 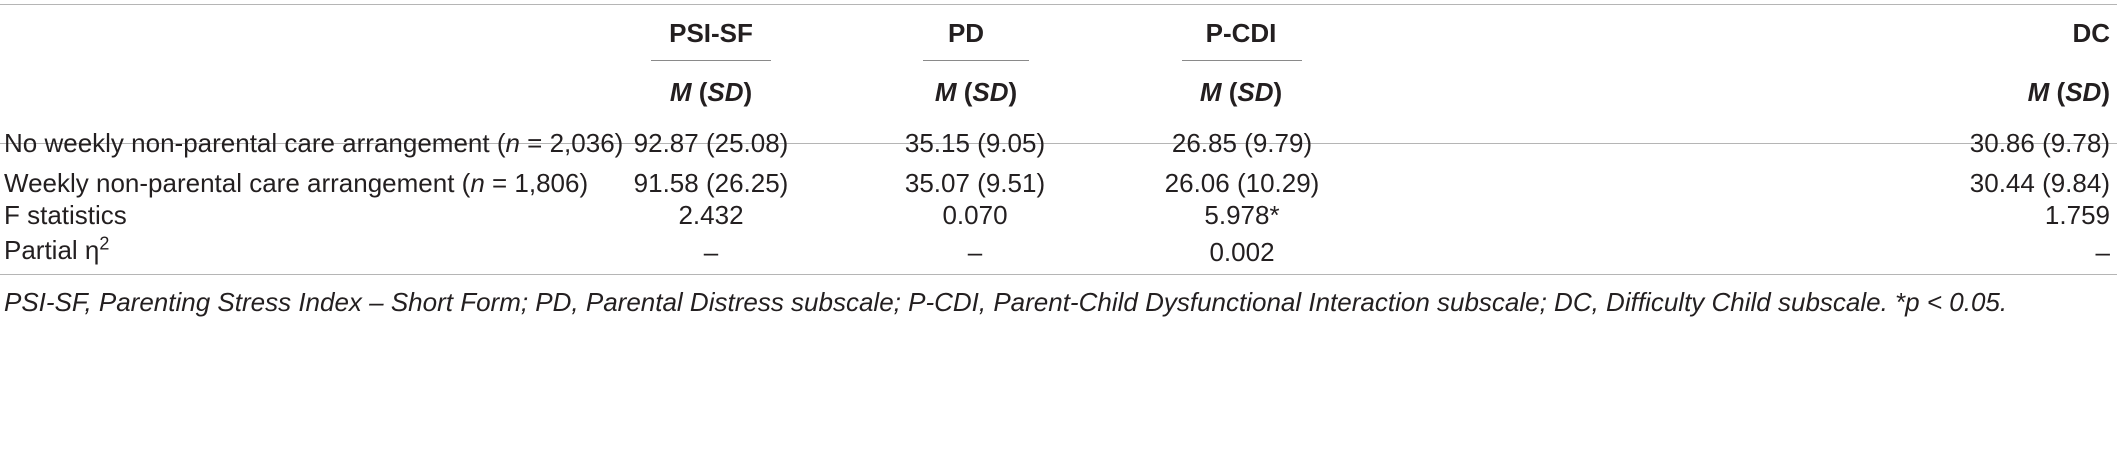 What do you see at coordinates (1241, 33) in the screenshot?
I see `column-header-p-cdi: P-CDI` at bounding box center [1241, 33].